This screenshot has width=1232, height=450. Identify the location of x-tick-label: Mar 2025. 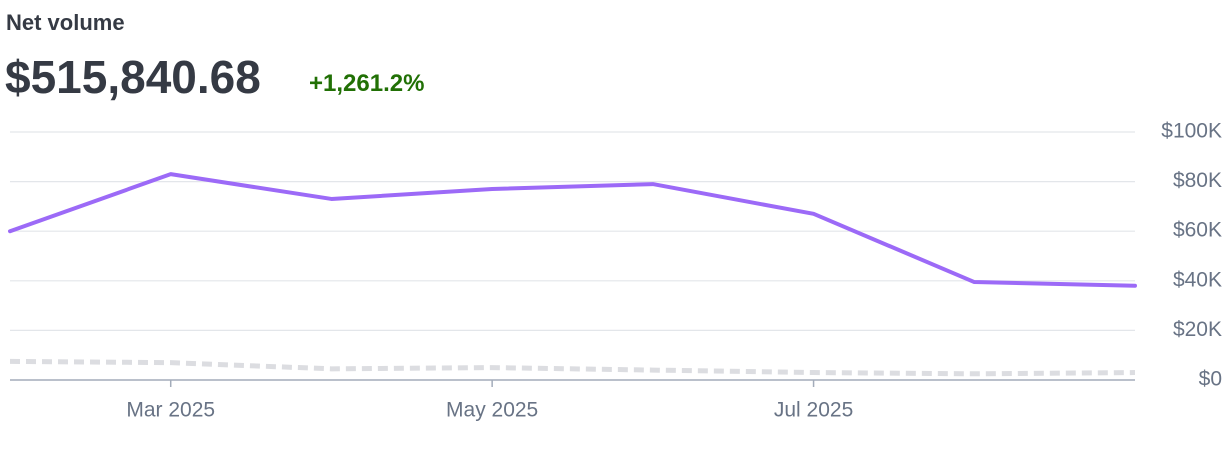
(170, 410).